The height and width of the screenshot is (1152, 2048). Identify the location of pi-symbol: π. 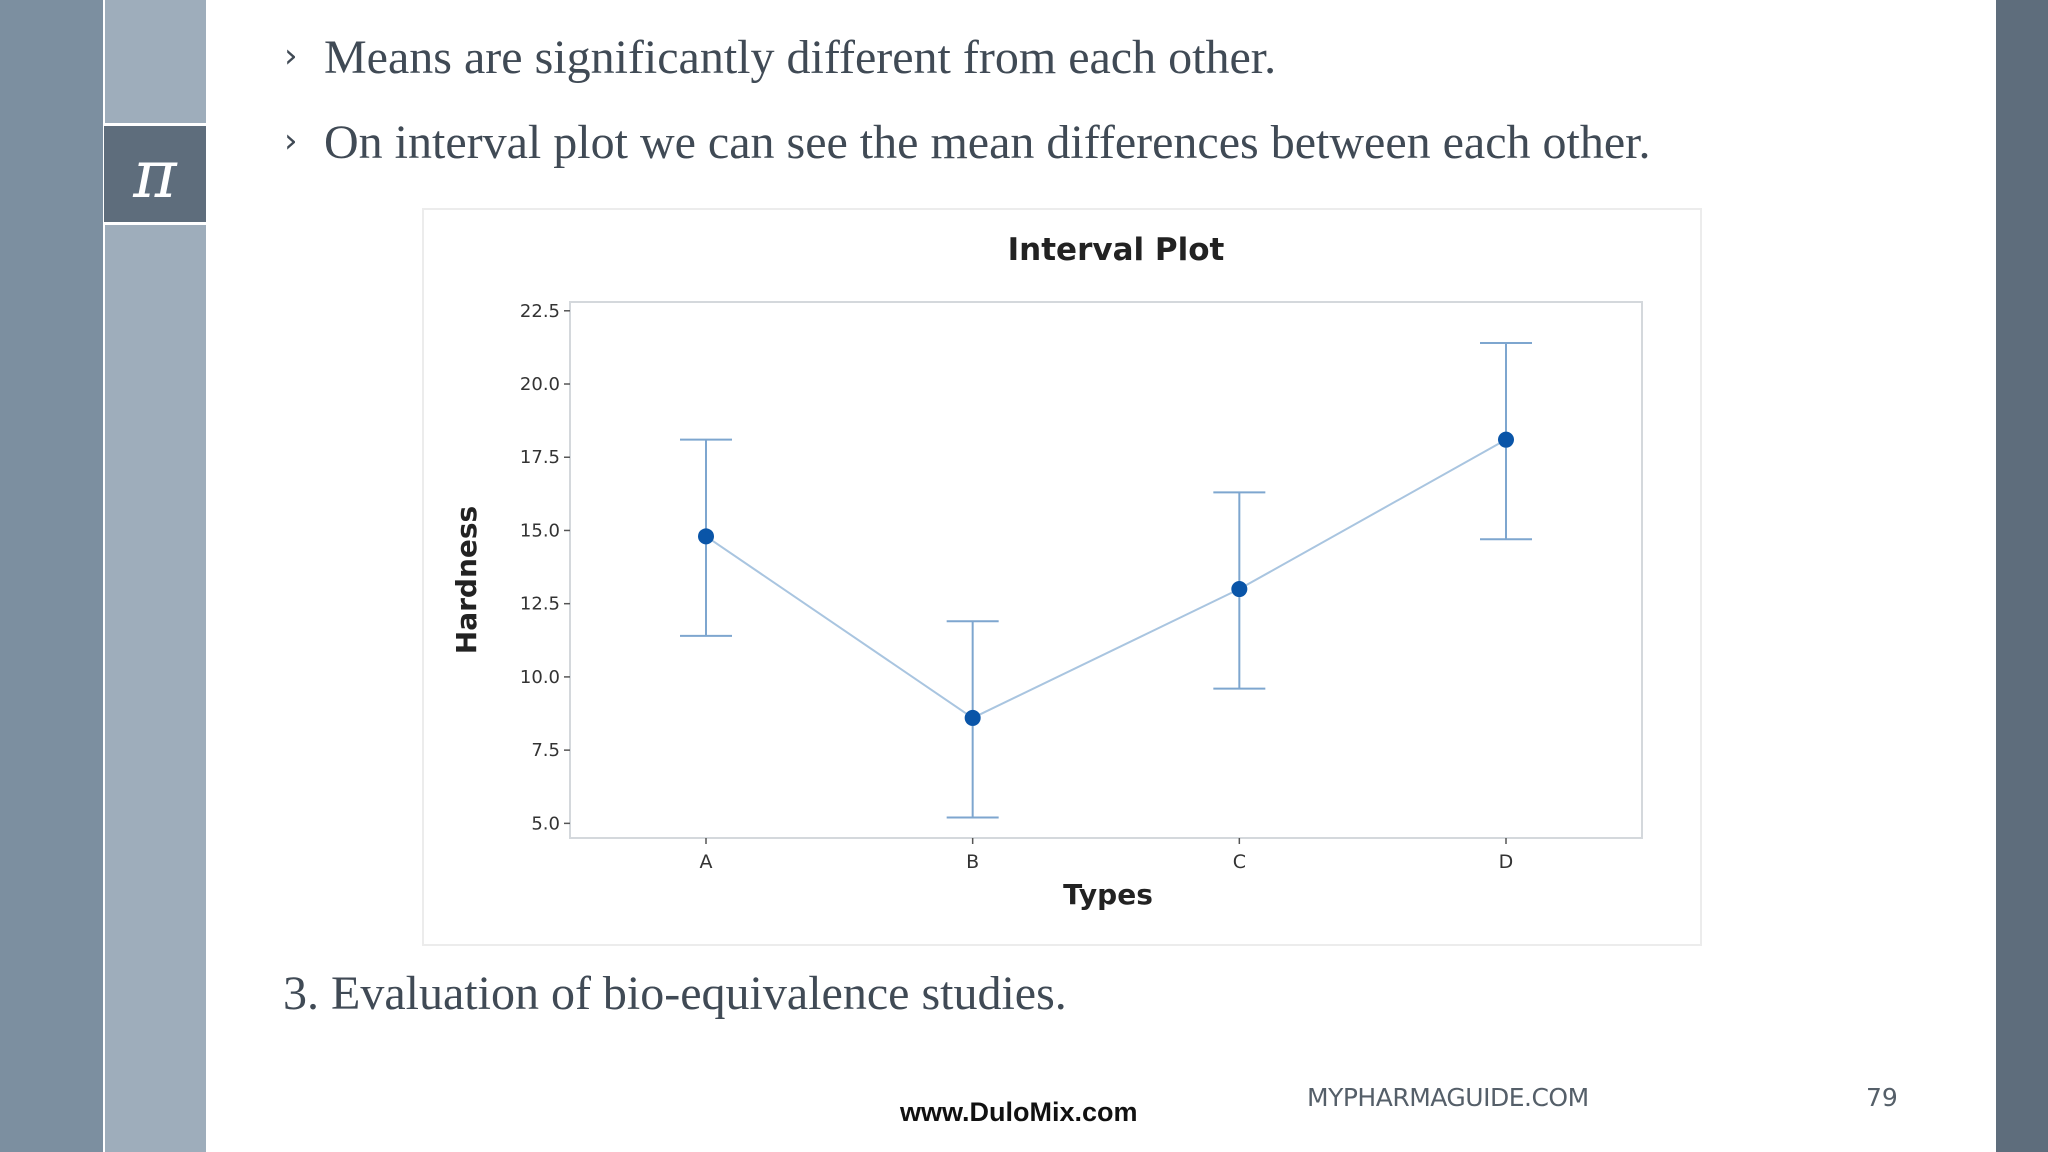
(155, 174).